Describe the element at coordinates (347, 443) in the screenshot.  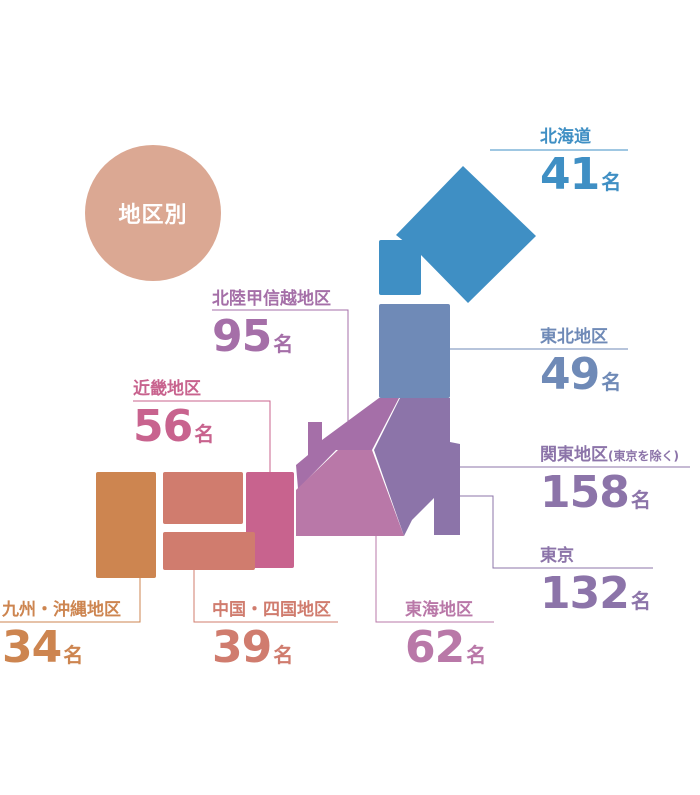
I see `hokuriku-shape` at that location.